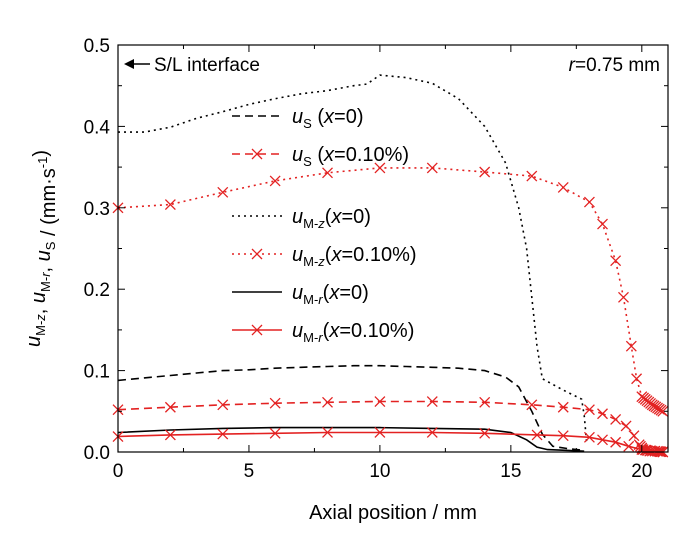  I want to click on legend-item-uMz_x0: uM-z(x=0), so click(301, 218).